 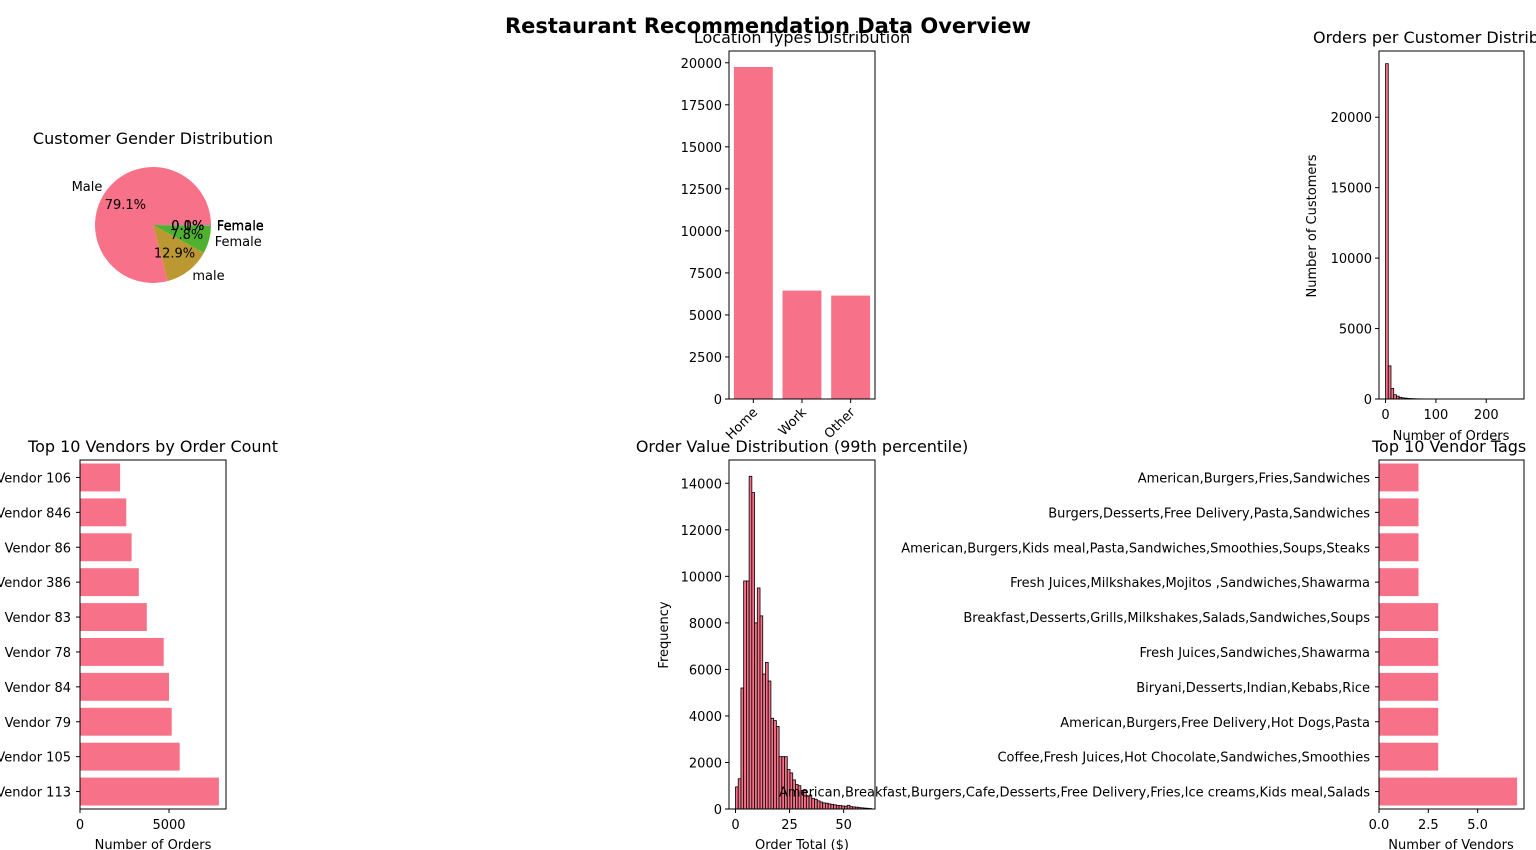 What do you see at coordinates (701, 148) in the screenshot?
I see `y-tick-label: 15000` at bounding box center [701, 148].